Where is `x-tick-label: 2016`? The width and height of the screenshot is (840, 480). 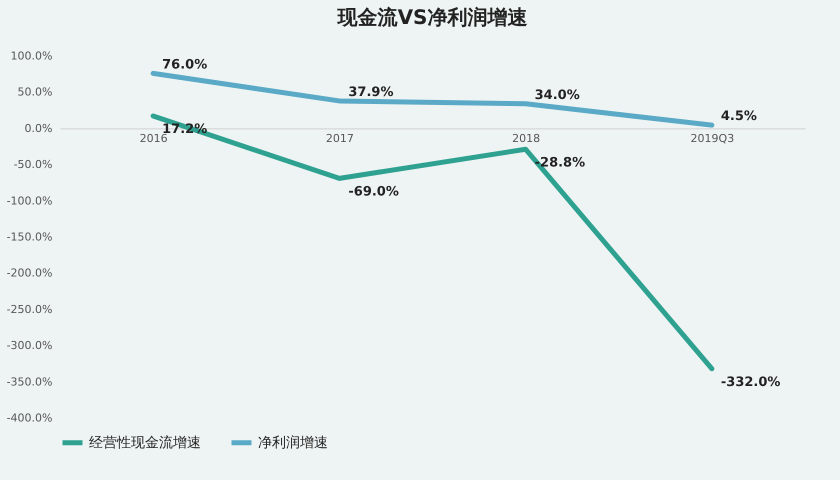 x-tick-label: 2016 is located at coordinates (154, 138).